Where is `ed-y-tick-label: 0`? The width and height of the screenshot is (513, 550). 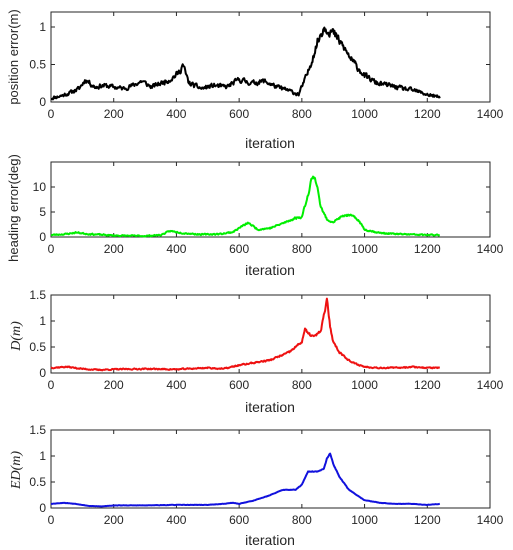
ed-y-tick-label: 0 is located at coordinates (42, 508).